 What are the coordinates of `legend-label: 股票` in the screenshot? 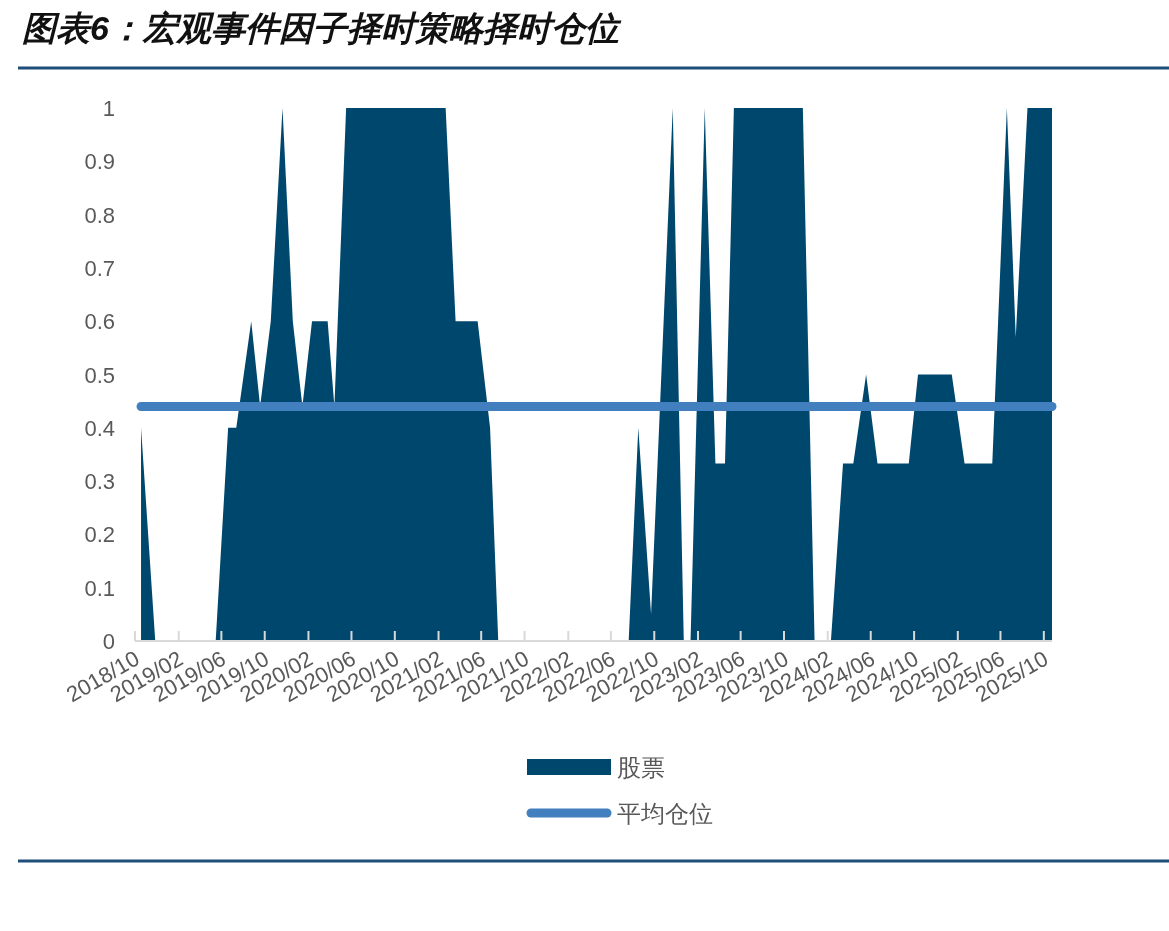 It's located at (641, 767).